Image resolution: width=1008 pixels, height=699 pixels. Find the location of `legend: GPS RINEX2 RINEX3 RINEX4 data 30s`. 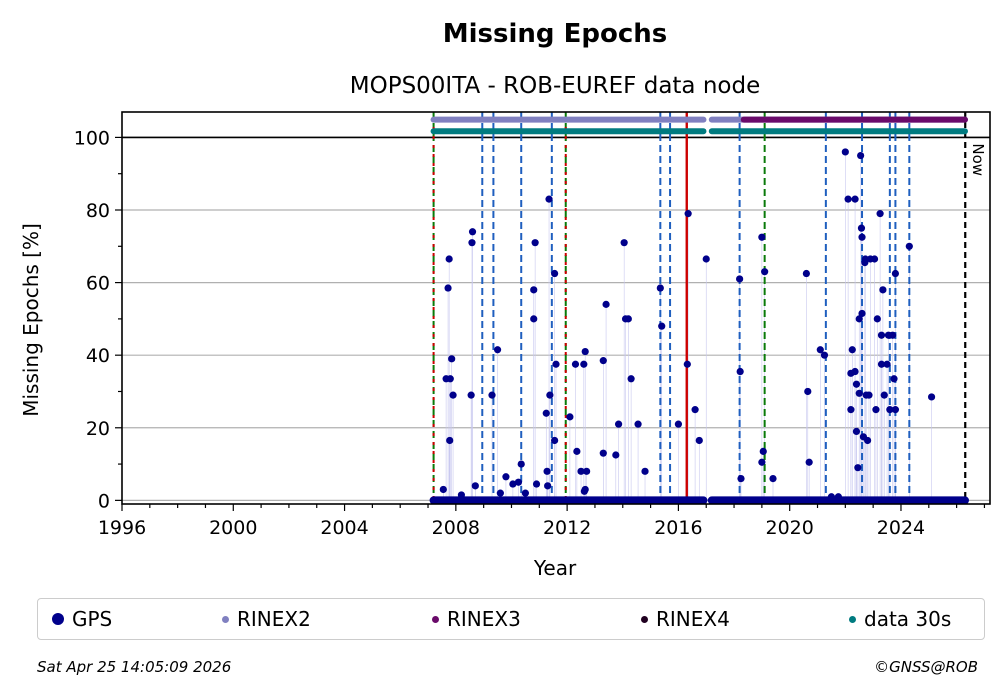

legend: GPS RINEX2 RINEX3 RINEX4 data 30s is located at coordinates (511, 619).